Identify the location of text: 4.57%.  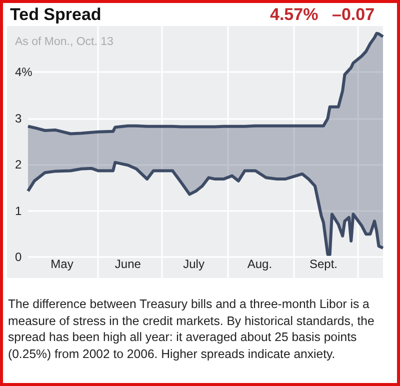
(294, 15).